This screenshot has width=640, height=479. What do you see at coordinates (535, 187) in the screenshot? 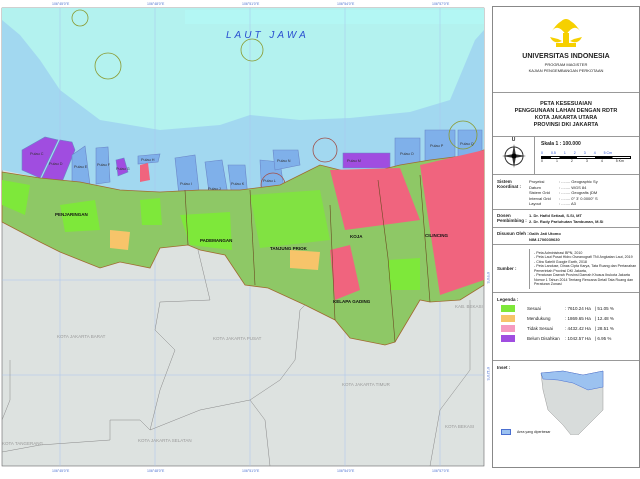
I see `label: Datum` at bounding box center [535, 187].